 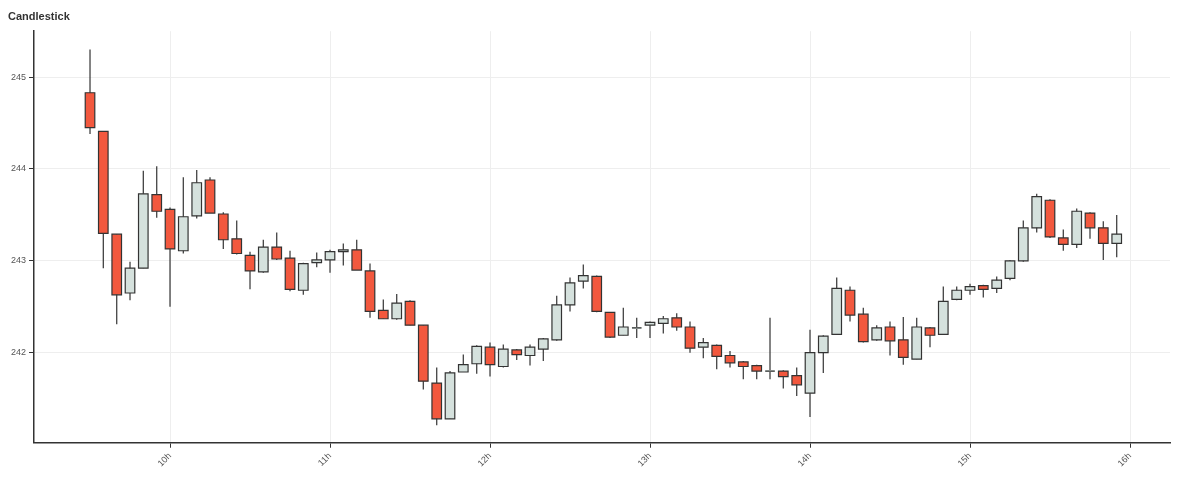 I want to click on x-tick-label: 10h, so click(x=164, y=459).